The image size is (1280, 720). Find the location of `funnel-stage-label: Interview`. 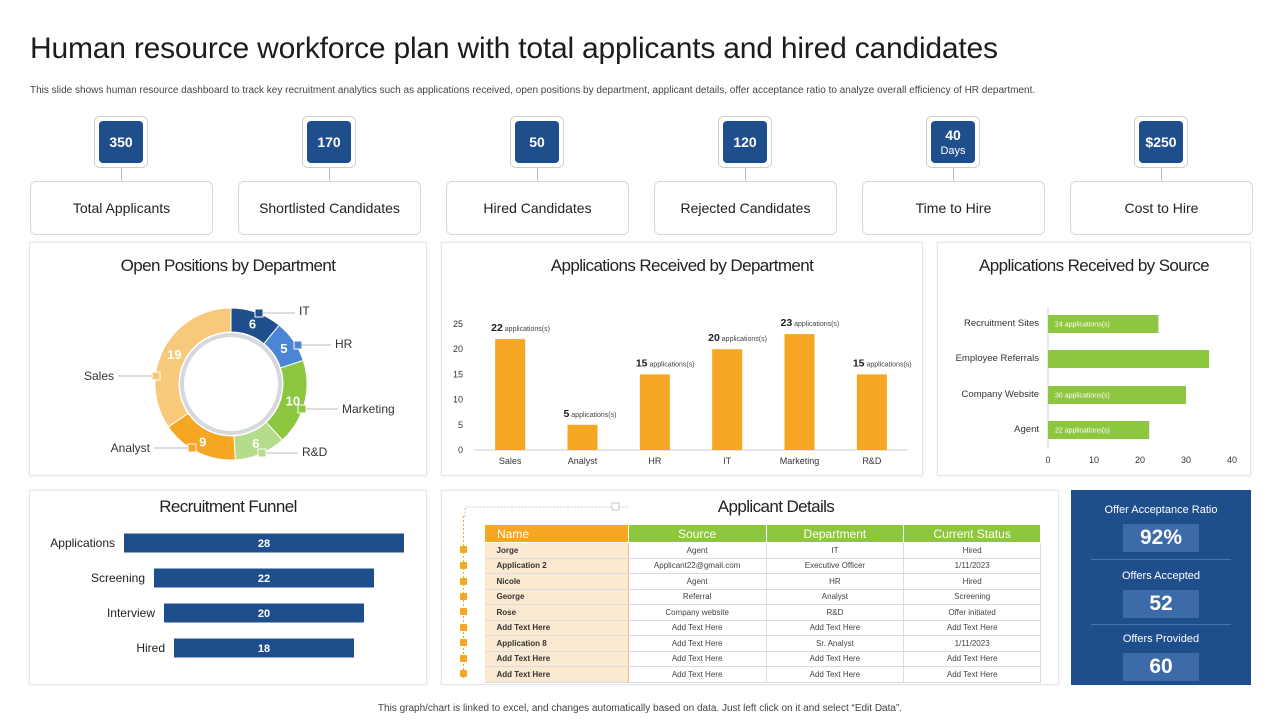

funnel-stage-label: Interview is located at coordinates (131, 613).